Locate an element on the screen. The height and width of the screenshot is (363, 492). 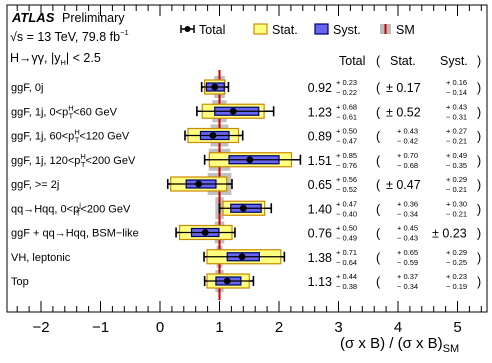
total-uncertainty-up: + 0.85 is located at coordinates (346, 155).